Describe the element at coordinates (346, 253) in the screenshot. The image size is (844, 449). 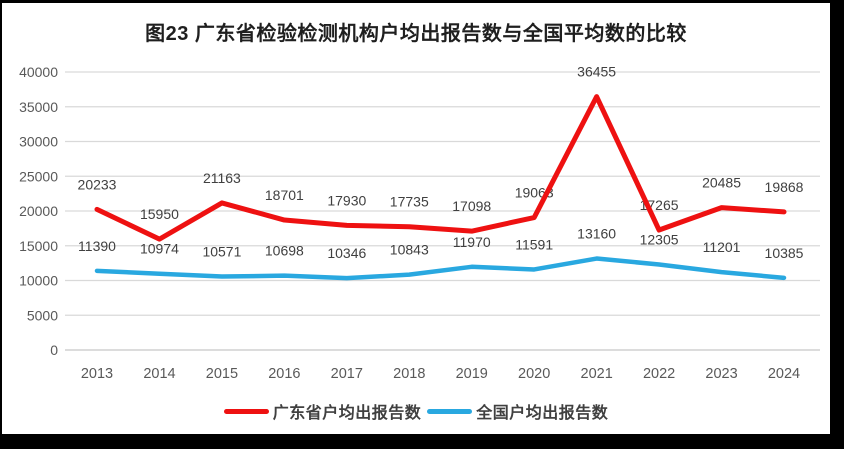
I see `data-label: 10346` at that location.